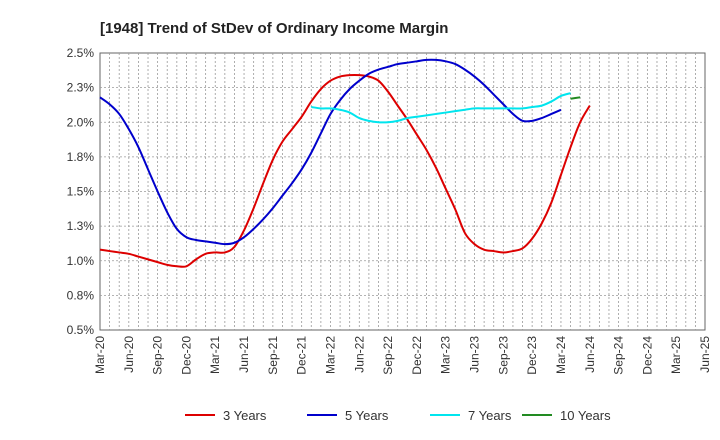  I want to click on x-tick-label: Mar-23, so click(446, 355).